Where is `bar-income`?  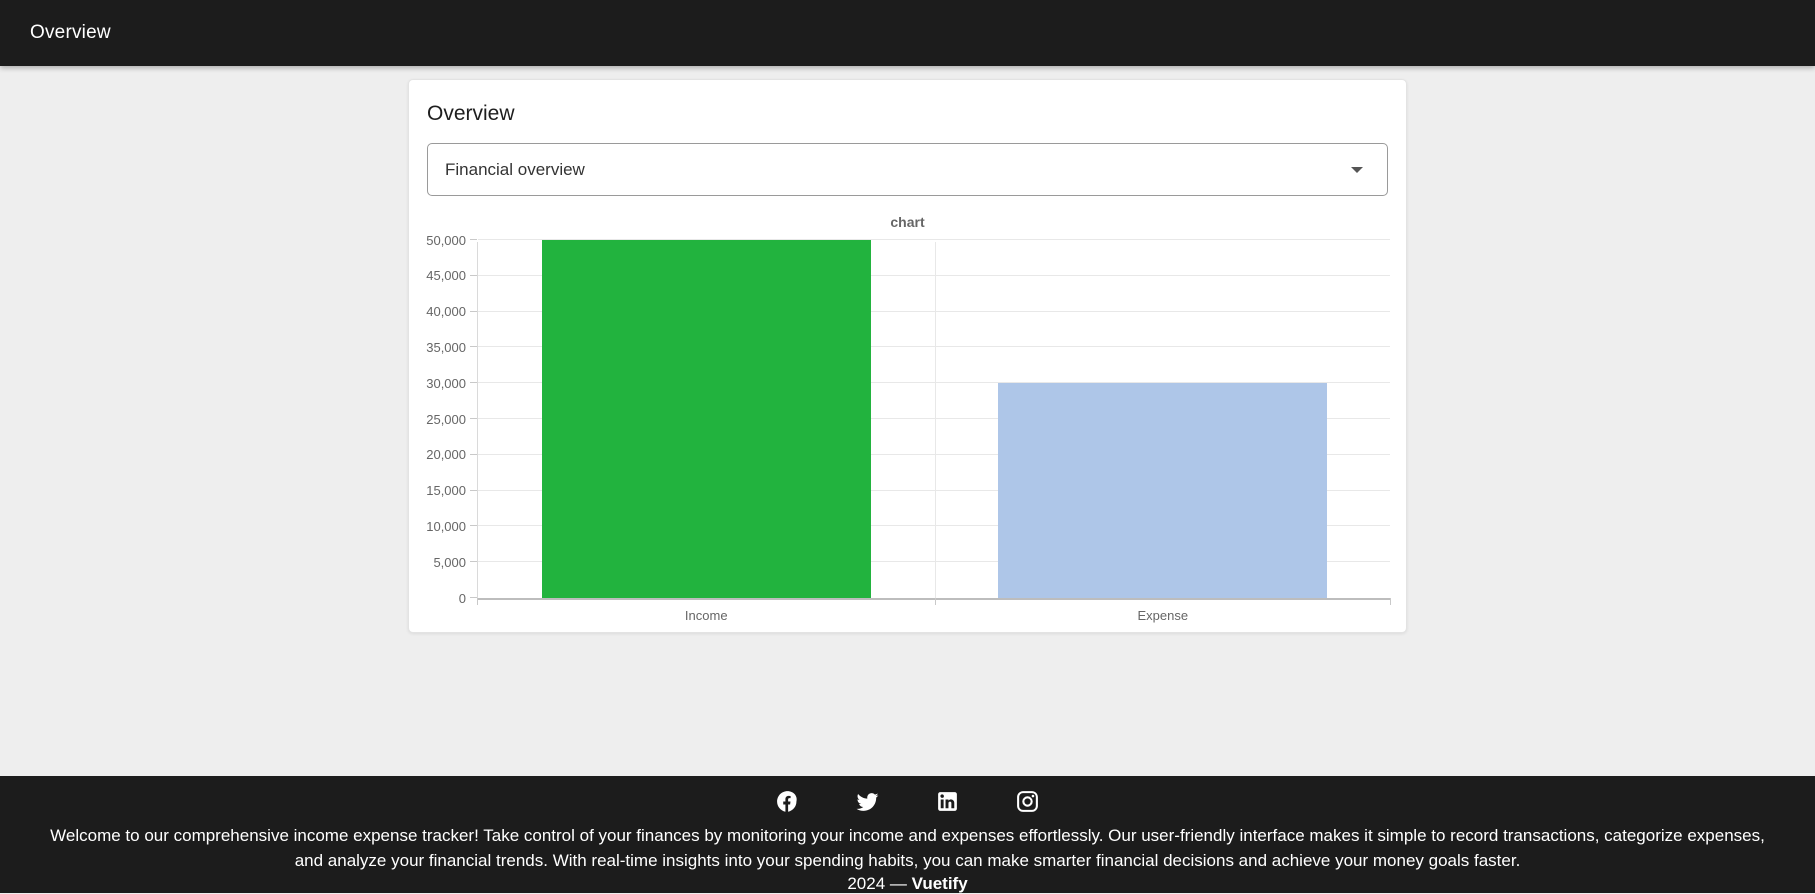 bar-income is located at coordinates (706, 419).